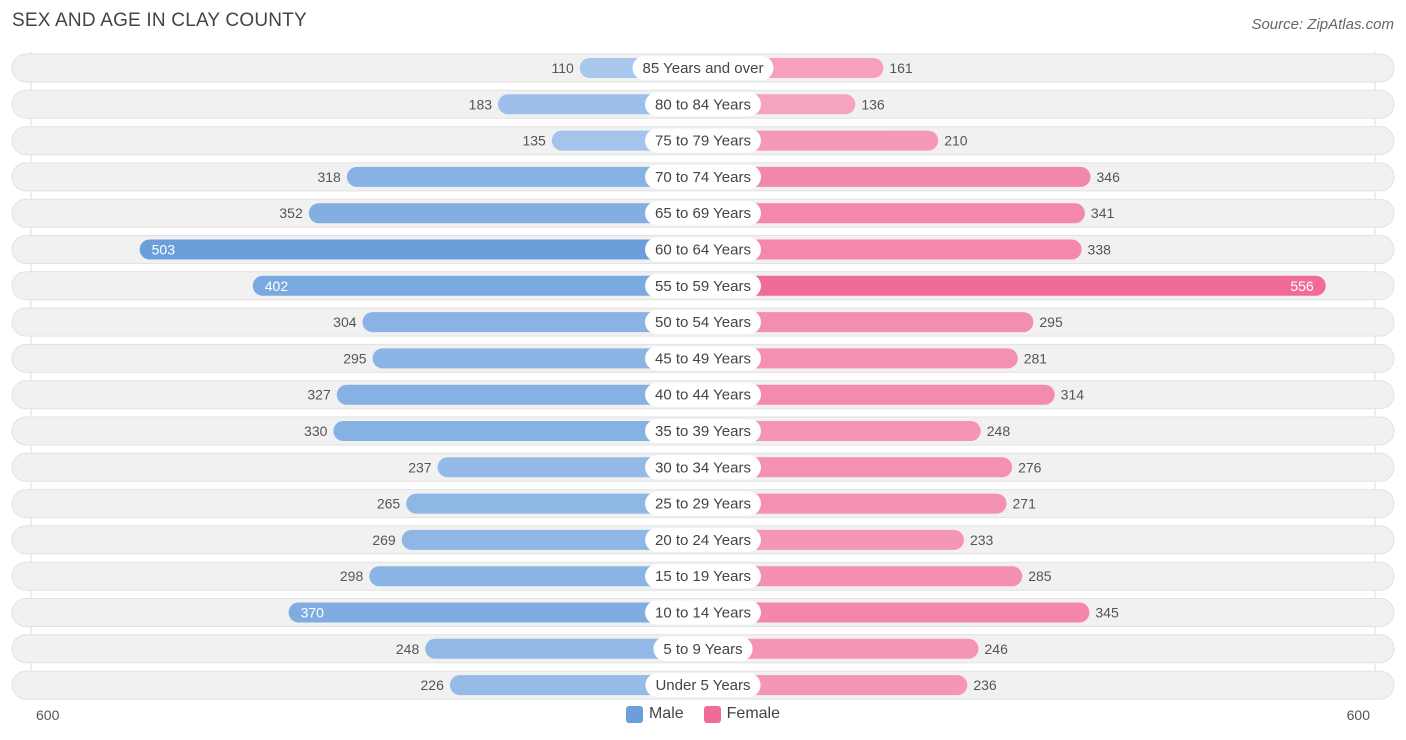  What do you see at coordinates (1025, 504) in the screenshot?
I see `female-value-label: 271` at bounding box center [1025, 504].